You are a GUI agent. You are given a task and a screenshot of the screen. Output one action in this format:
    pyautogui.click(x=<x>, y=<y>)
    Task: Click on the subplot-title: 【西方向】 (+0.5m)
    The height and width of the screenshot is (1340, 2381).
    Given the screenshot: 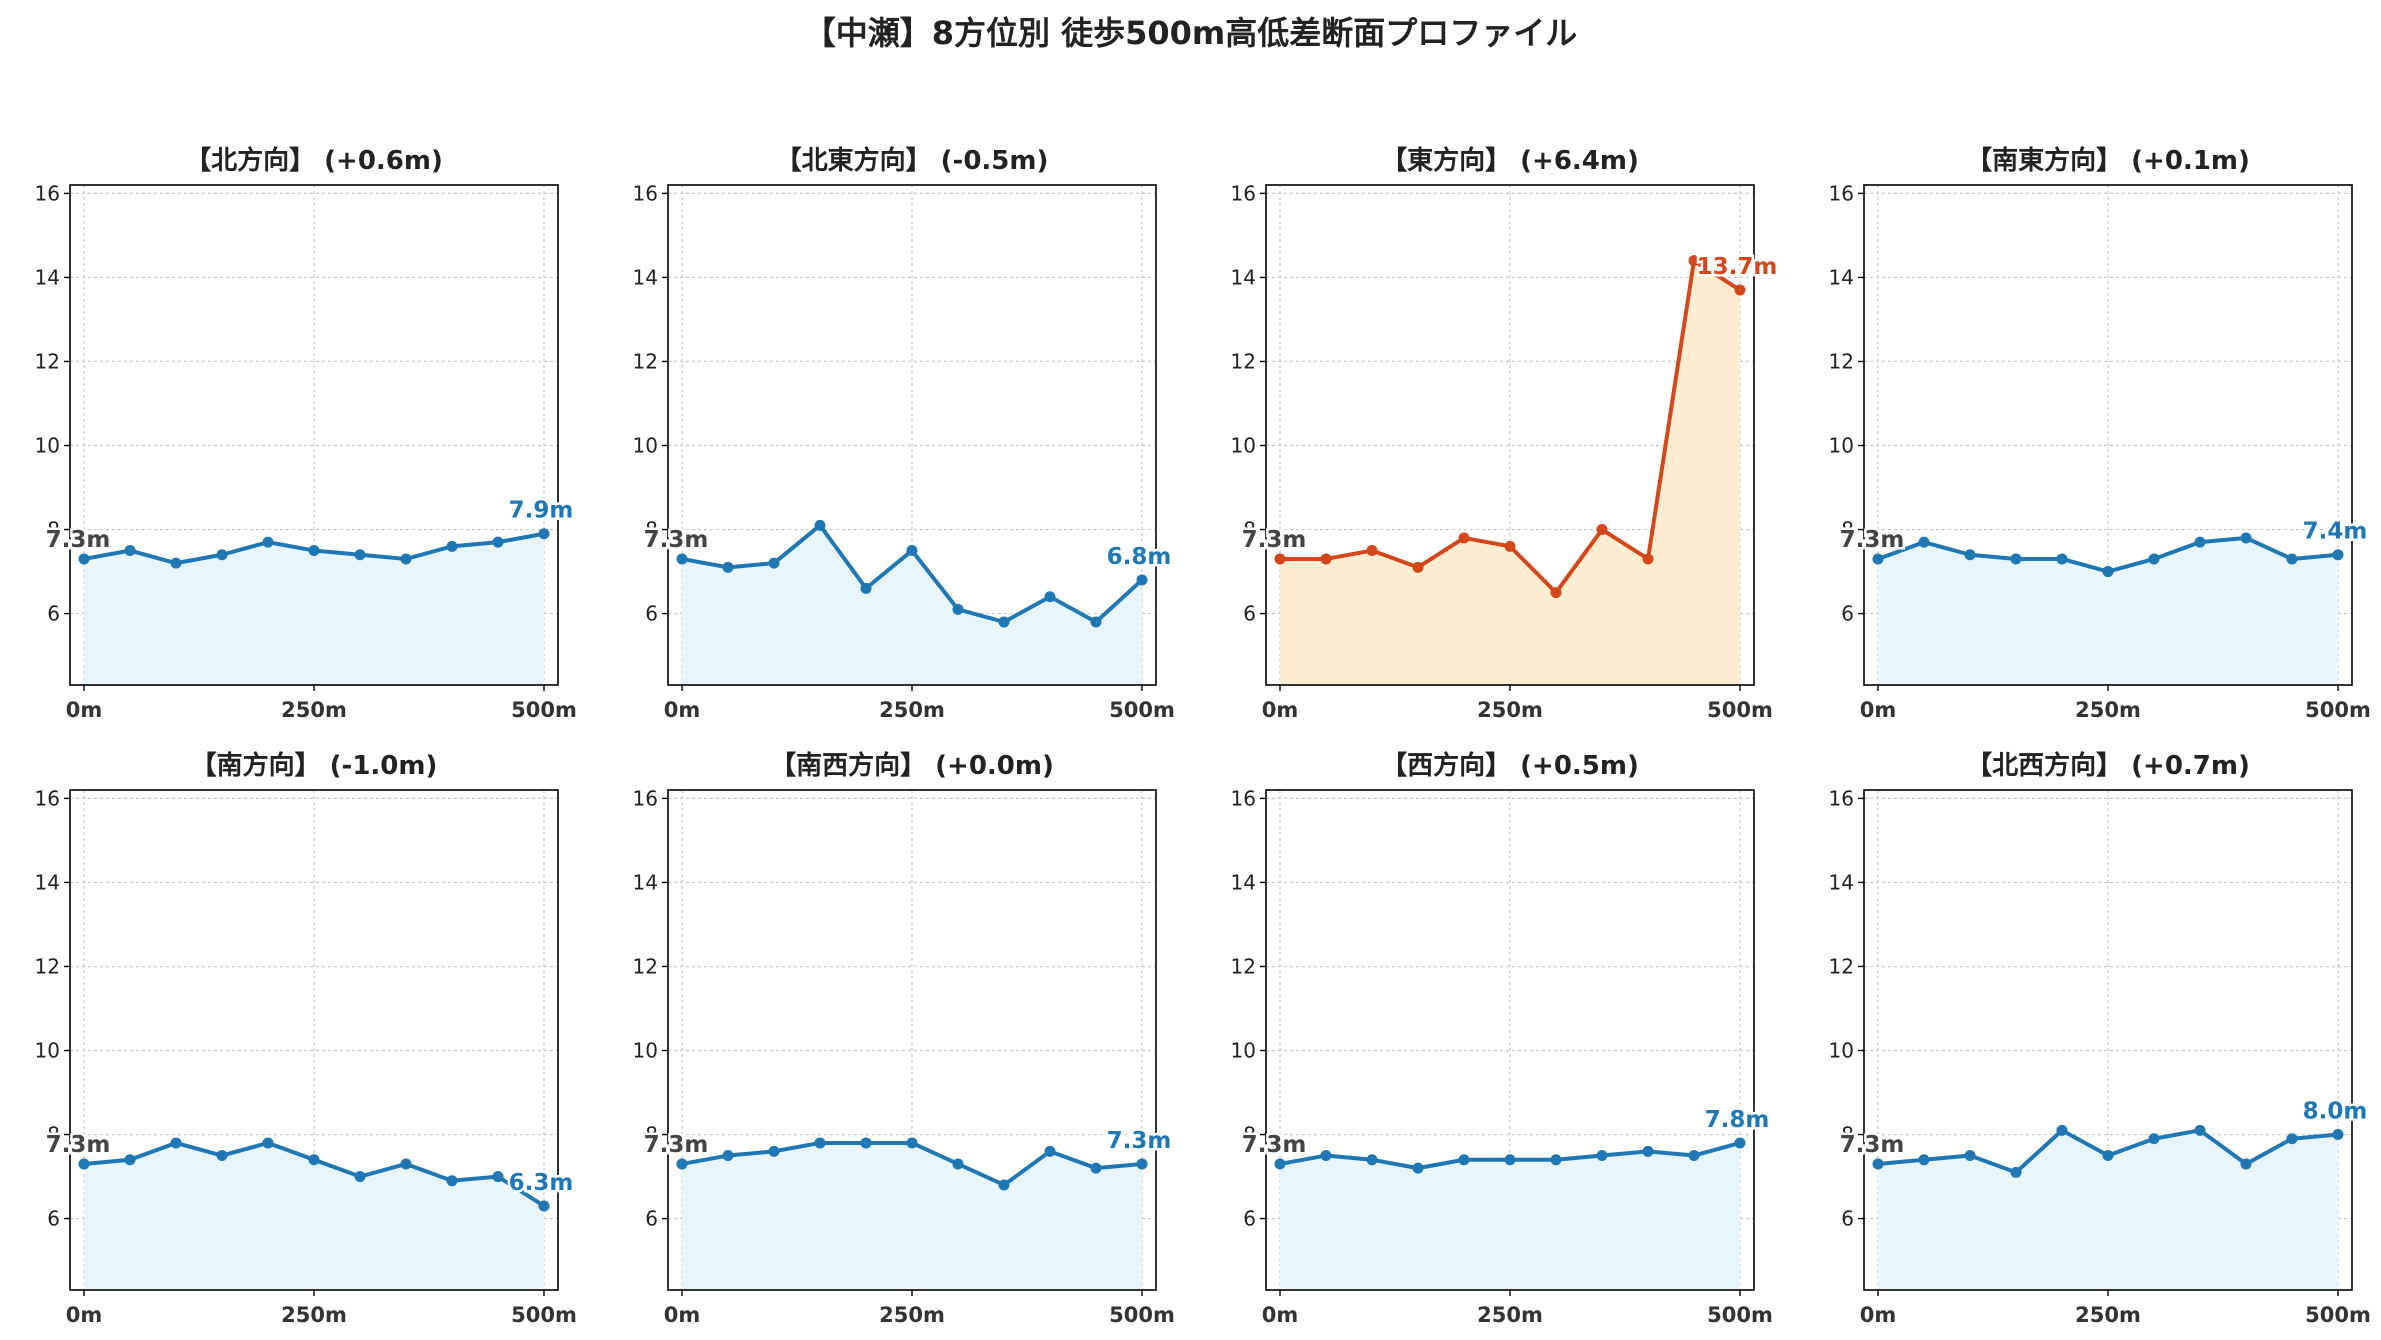 What is the action you would take?
    pyautogui.click(x=1510, y=765)
    